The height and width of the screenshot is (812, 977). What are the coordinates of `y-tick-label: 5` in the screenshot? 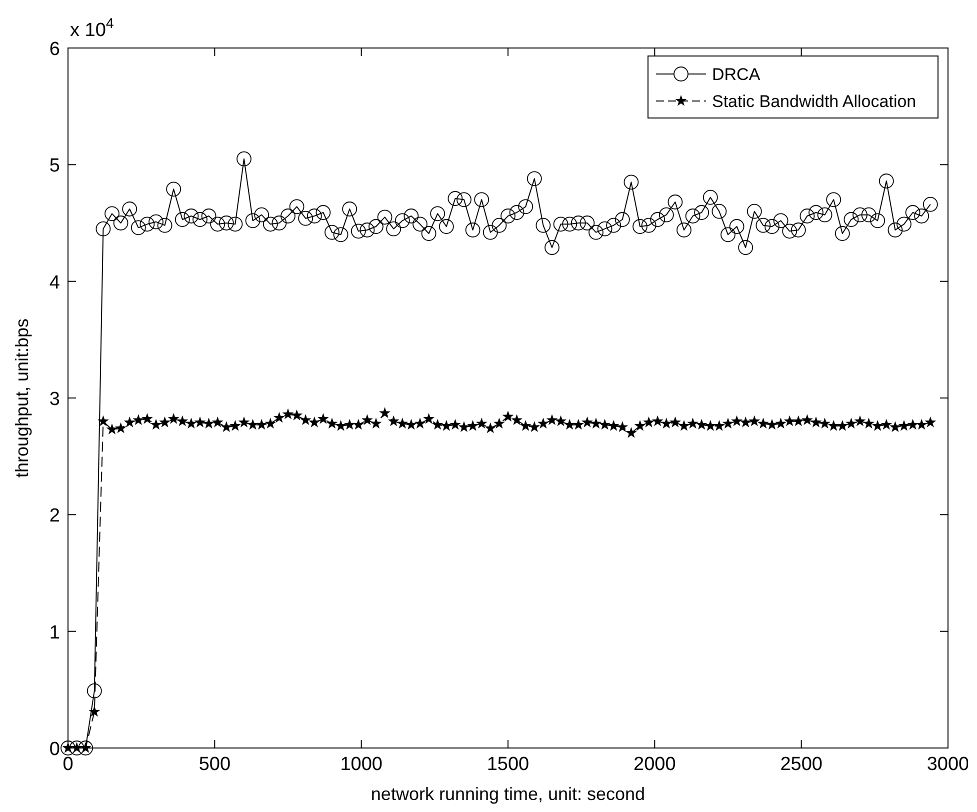 It's located at (54, 166).